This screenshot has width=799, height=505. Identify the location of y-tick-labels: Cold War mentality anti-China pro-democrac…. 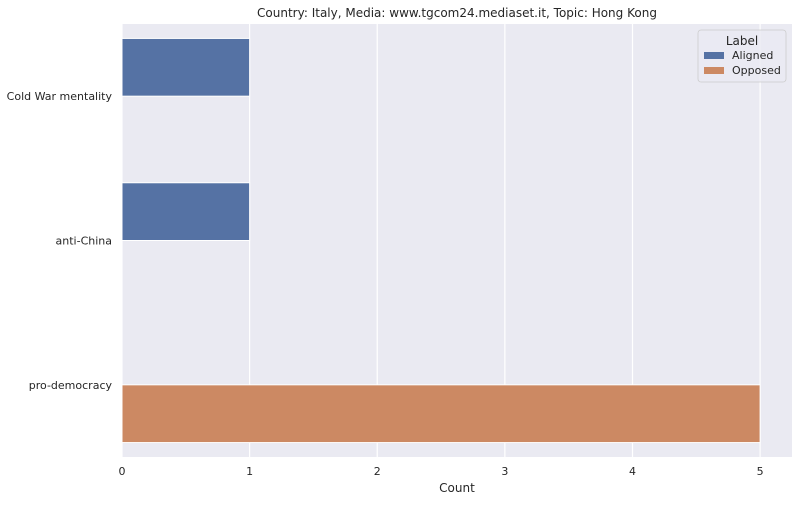
(60, 241).